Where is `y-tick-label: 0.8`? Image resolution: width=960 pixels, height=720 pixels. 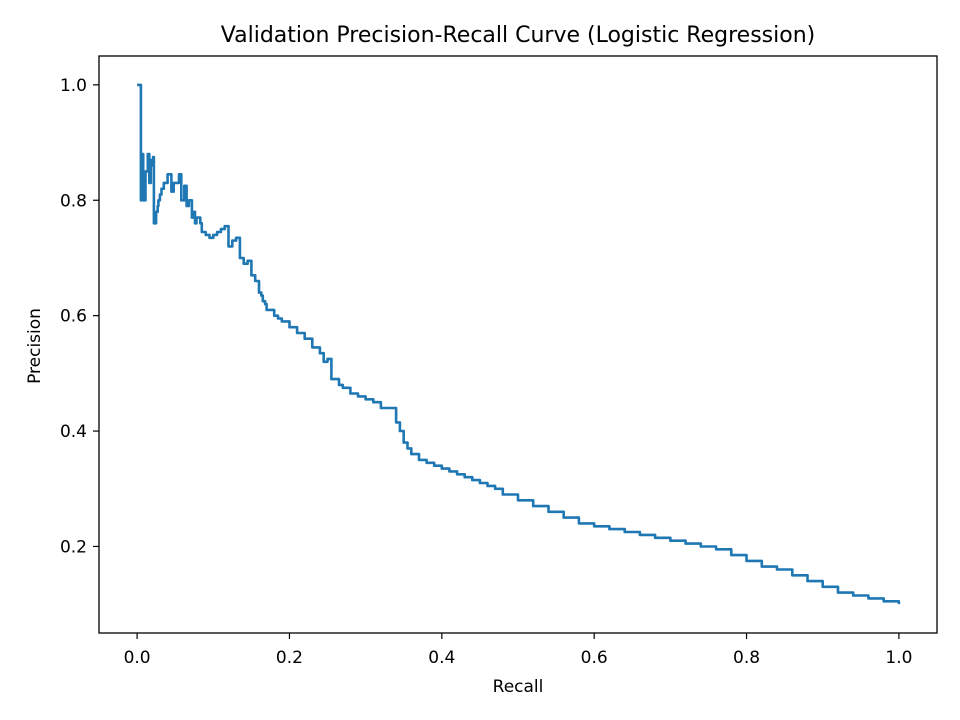
y-tick-label: 0.8 is located at coordinates (73, 201).